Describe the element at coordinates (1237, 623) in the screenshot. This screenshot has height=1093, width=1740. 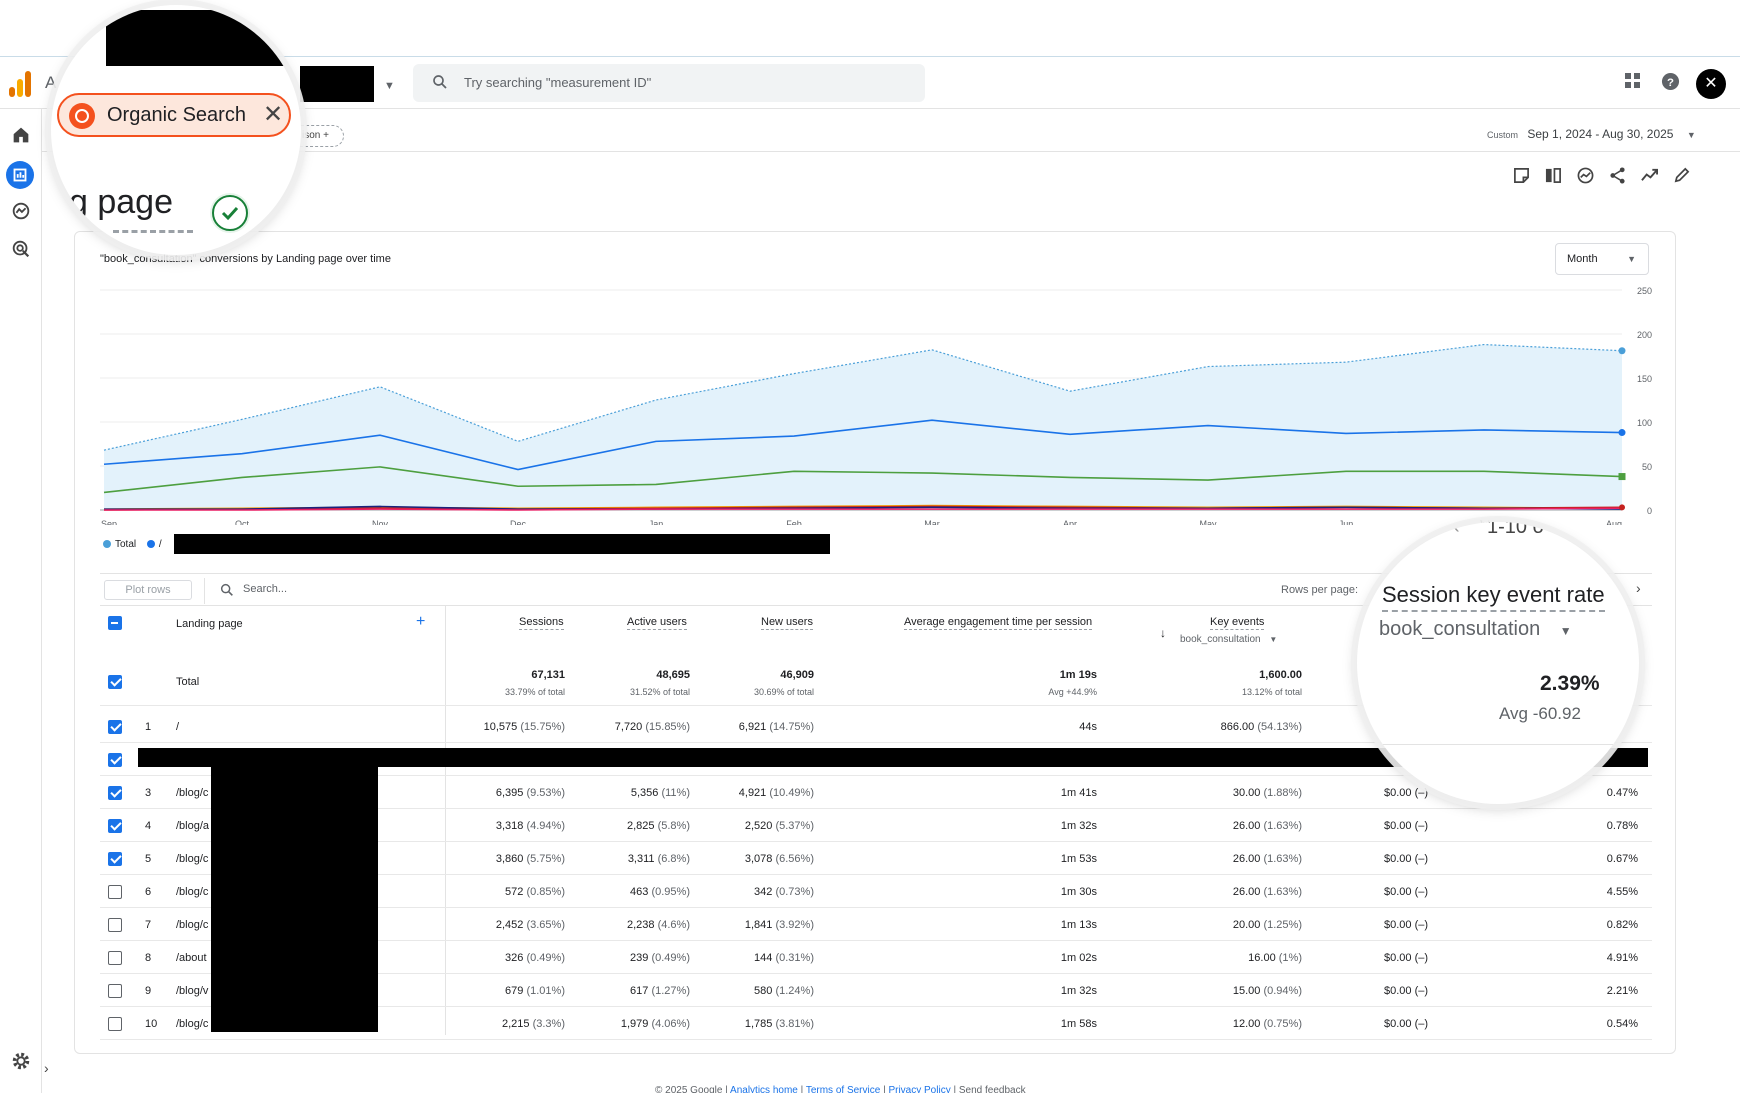
I see `col-key-events: Key events` at that location.